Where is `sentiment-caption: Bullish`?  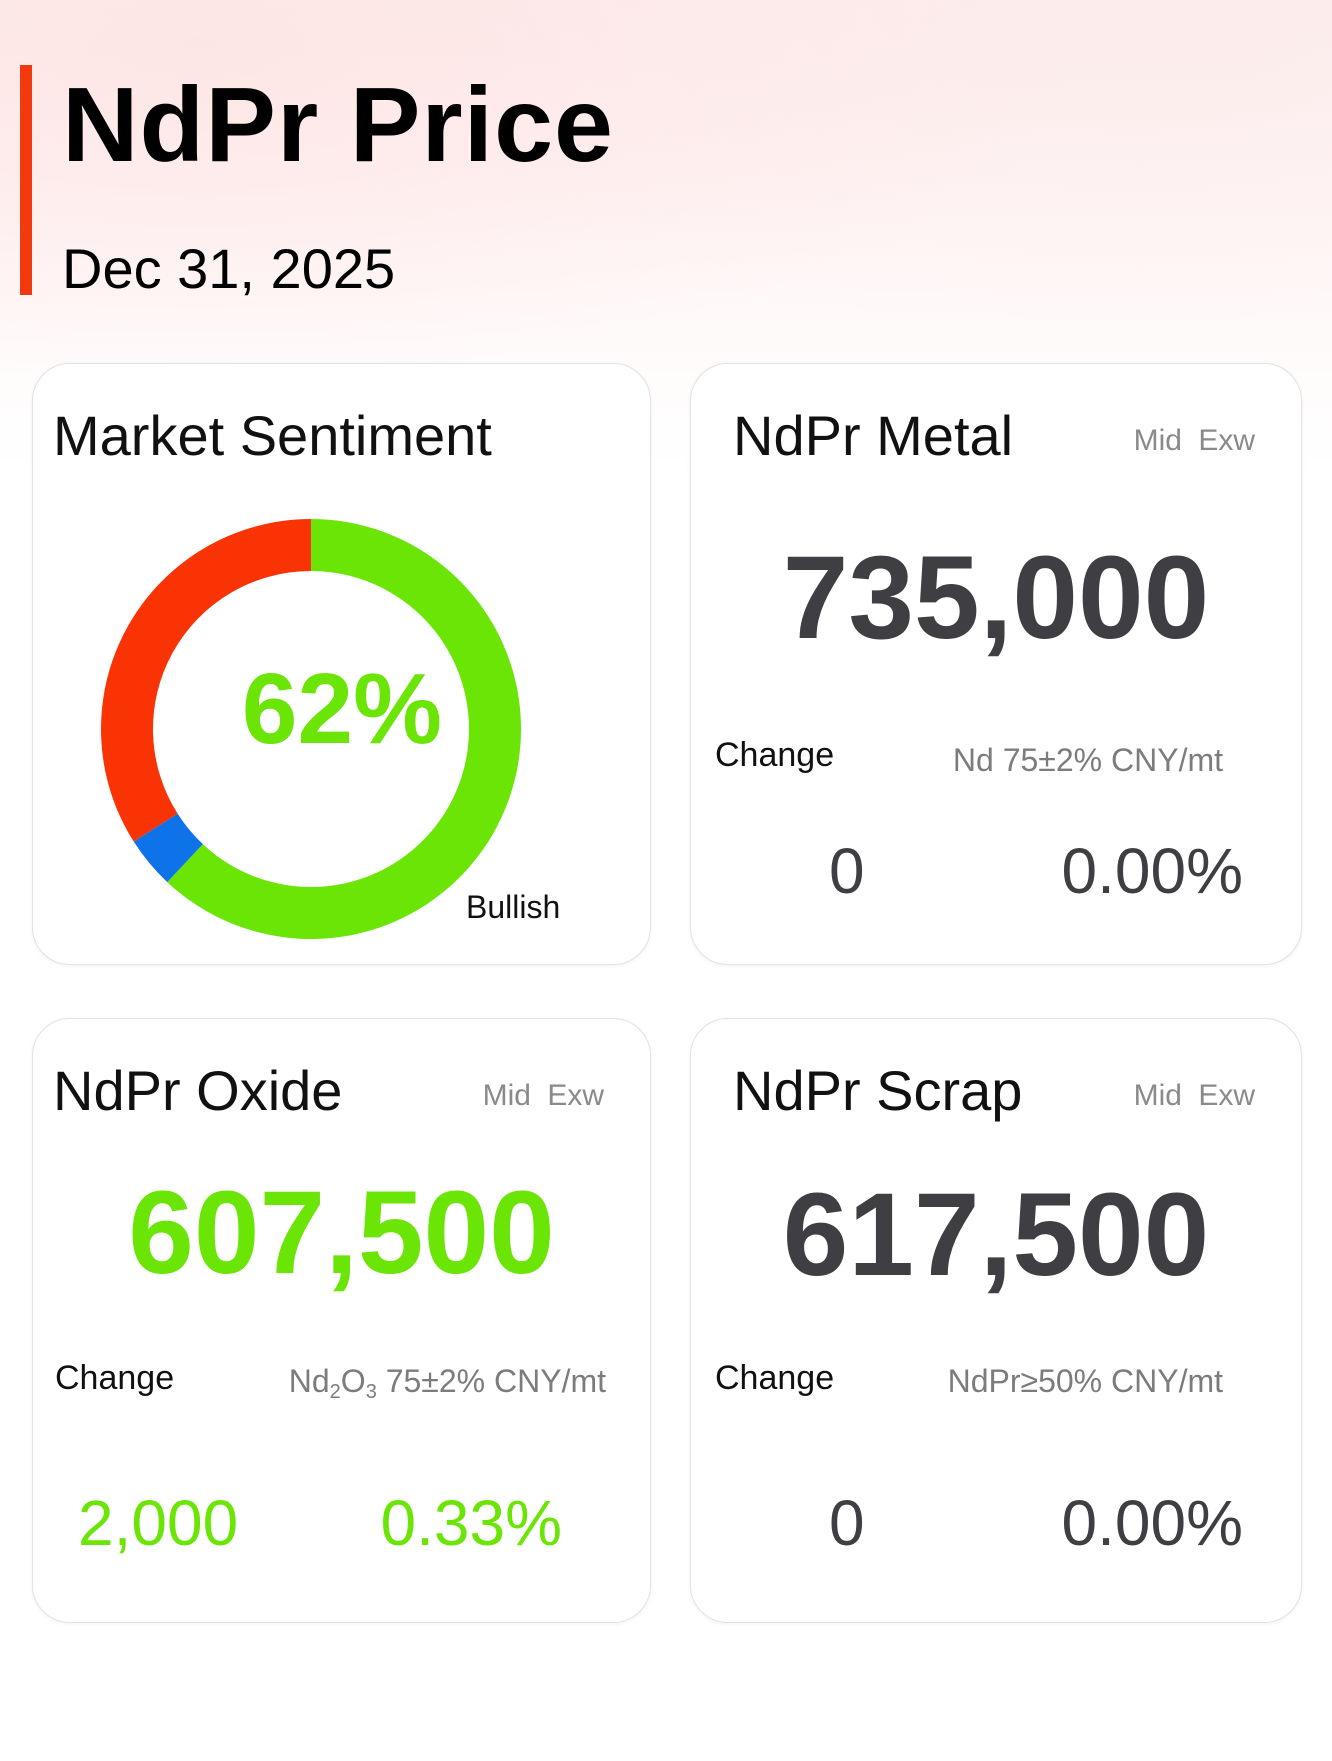
sentiment-caption: Bullish is located at coordinates (513, 907).